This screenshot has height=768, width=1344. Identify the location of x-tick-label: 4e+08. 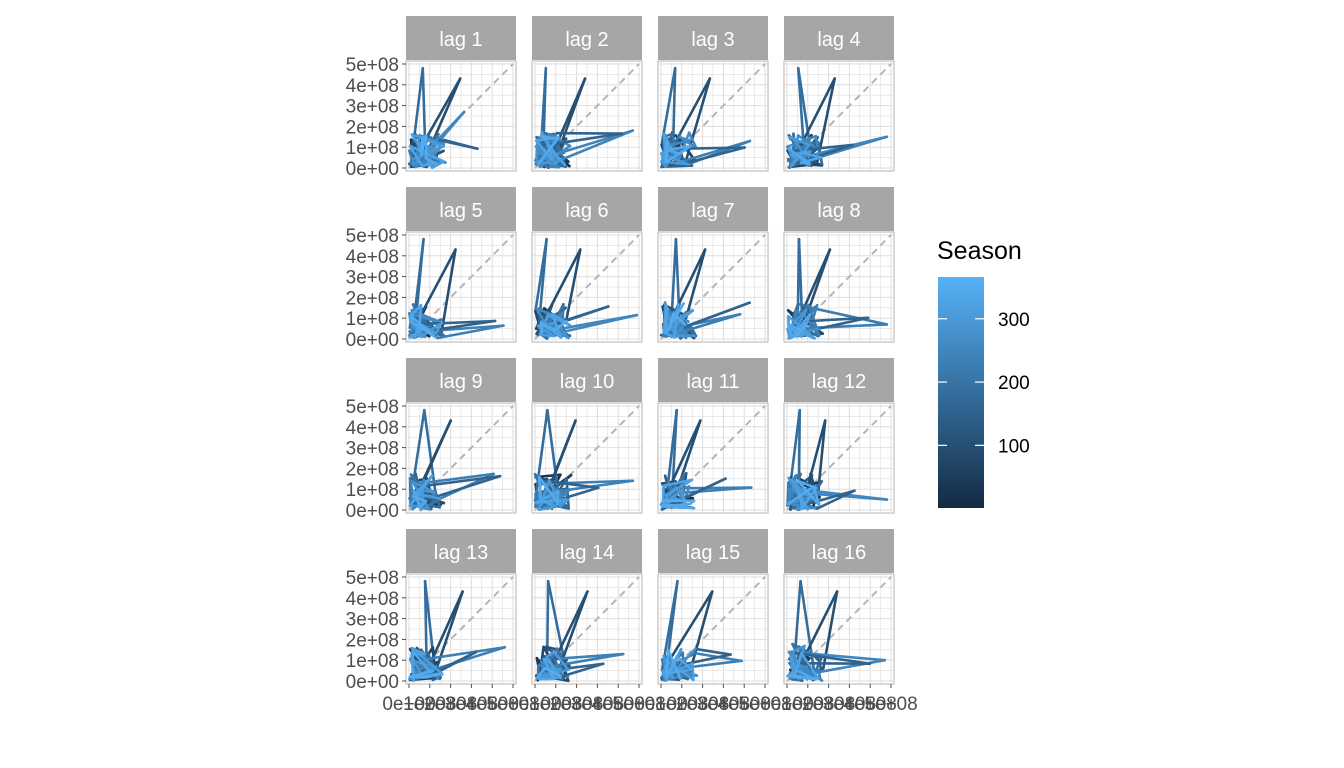
(870, 704).